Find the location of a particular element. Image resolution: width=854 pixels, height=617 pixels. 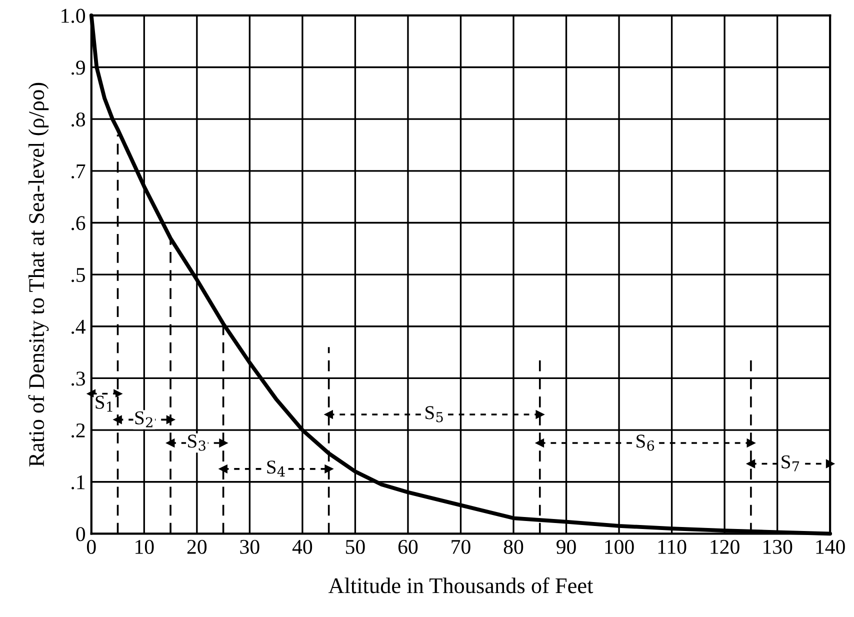

annotation: S$_{3}$ is located at coordinates (197, 442).